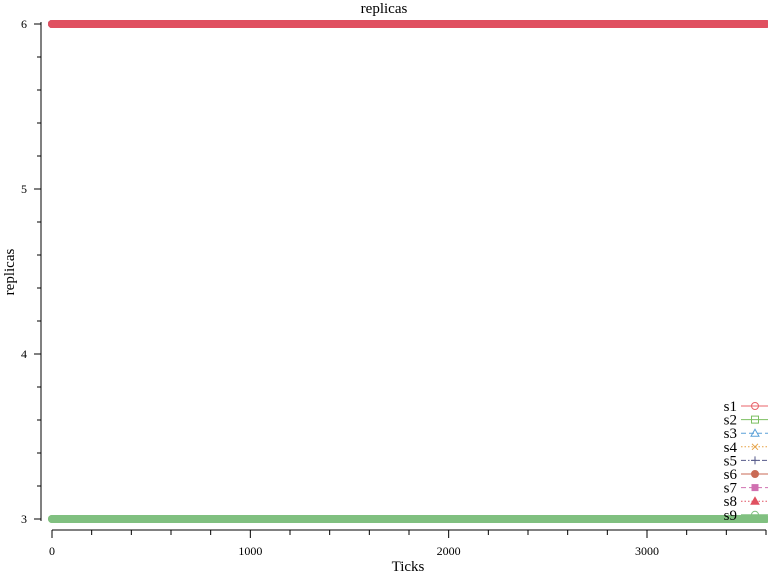 Image resolution: width=768 pixels, height=576 pixels. I want to click on legend-item-s3: s3, so click(746, 434).